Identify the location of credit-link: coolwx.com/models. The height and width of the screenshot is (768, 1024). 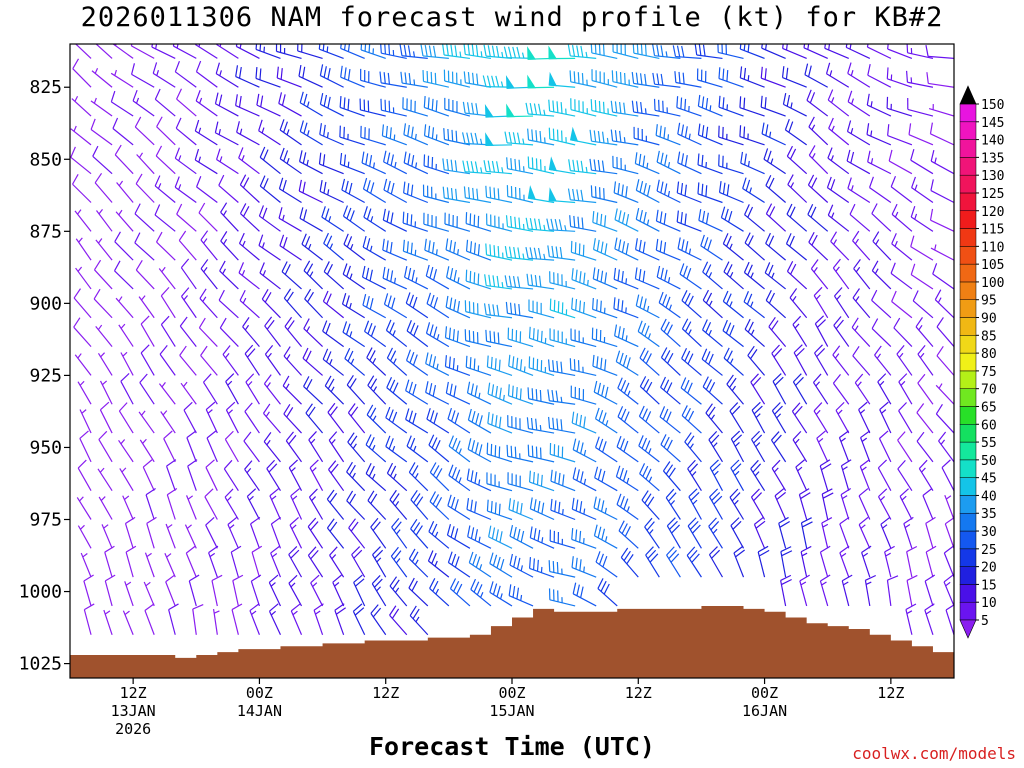
(934, 753).